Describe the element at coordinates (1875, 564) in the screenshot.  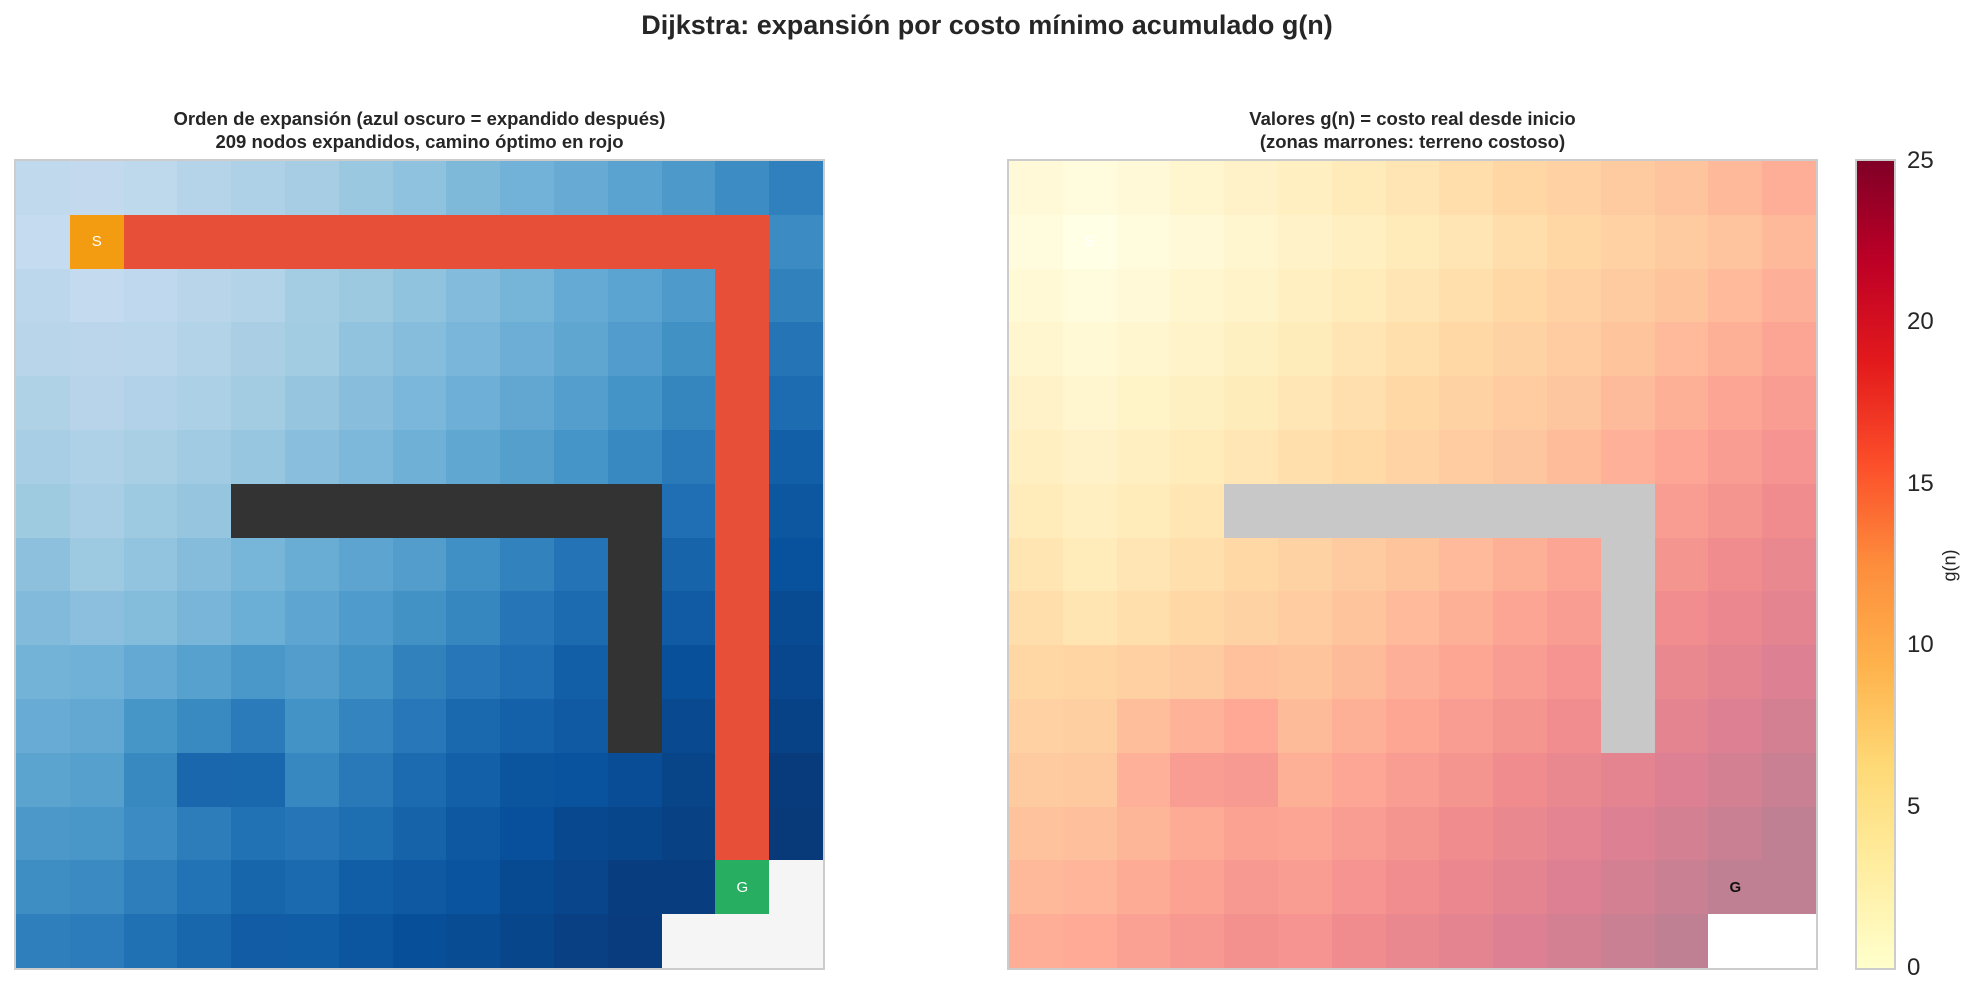
I see `colorbar` at that location.